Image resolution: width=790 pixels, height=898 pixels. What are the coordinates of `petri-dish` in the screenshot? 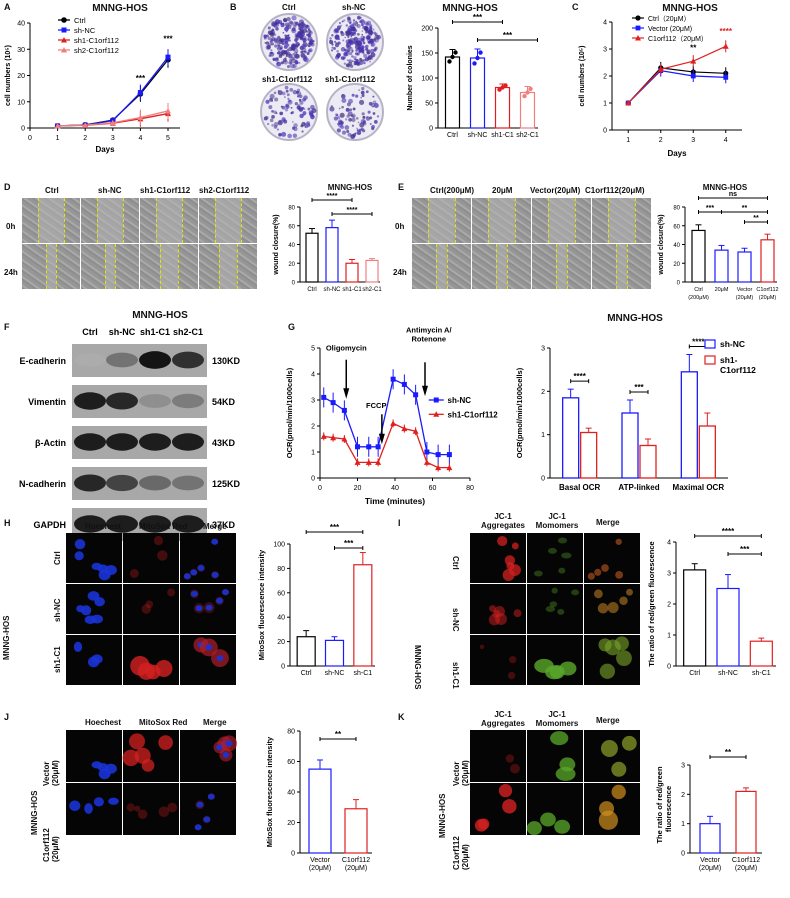 It's located at (289, 112).